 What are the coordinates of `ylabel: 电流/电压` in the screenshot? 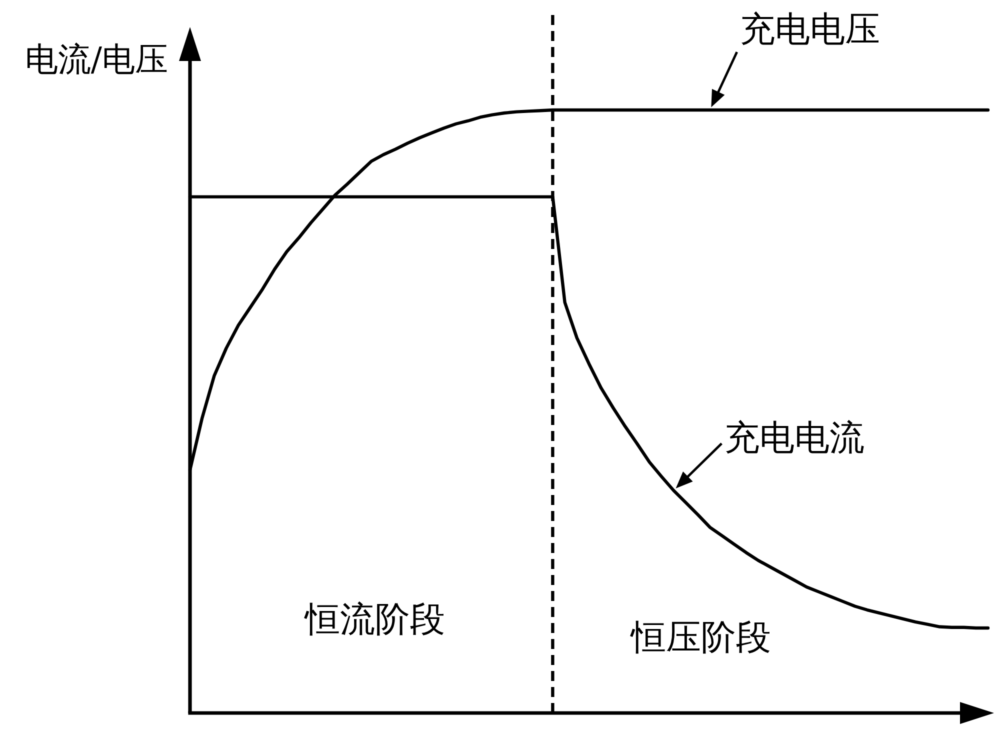 It's located at (96, 59).